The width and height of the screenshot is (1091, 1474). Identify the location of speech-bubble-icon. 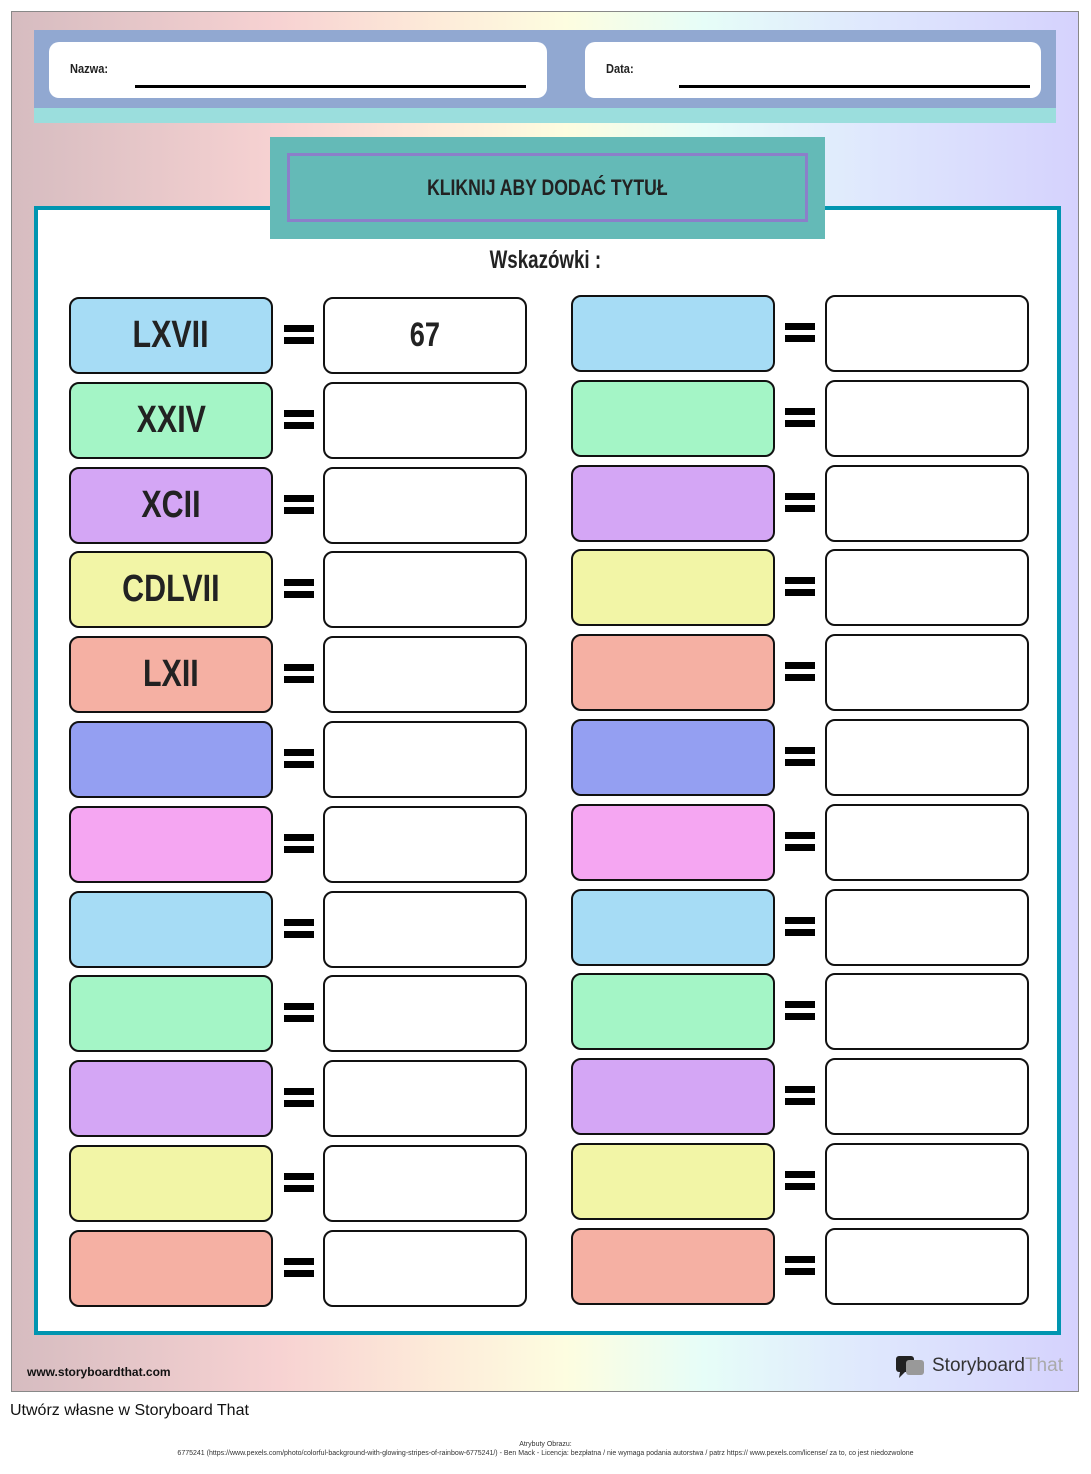
(910, 1367).